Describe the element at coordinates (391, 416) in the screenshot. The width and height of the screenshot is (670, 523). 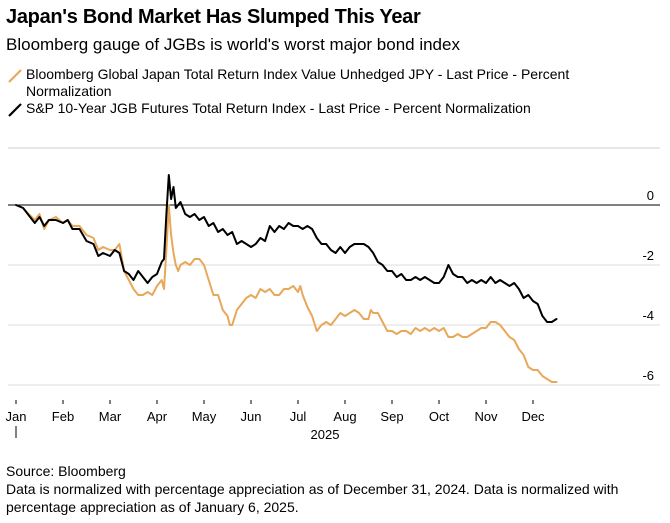
I see `x-tick-label: Sep` at that location.